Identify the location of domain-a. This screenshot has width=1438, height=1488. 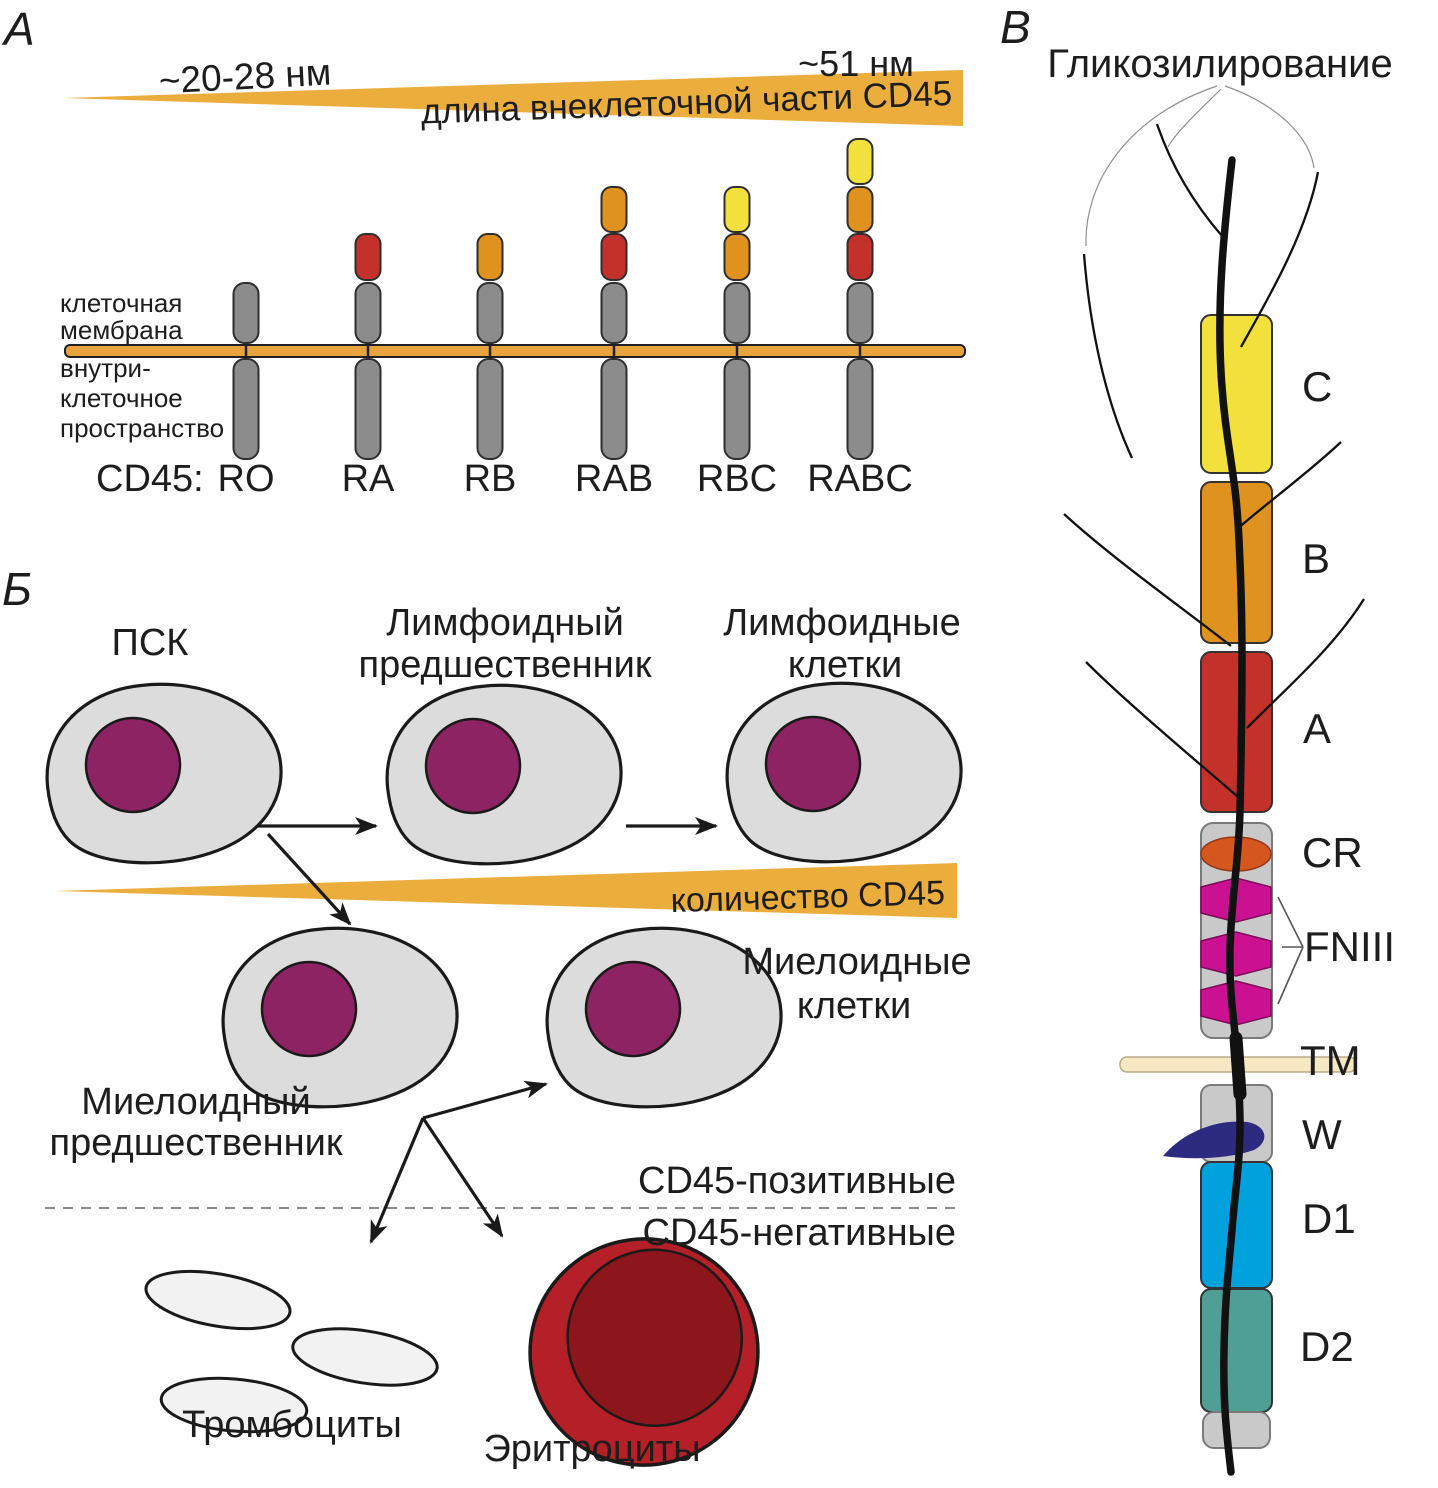
(1236, 732).